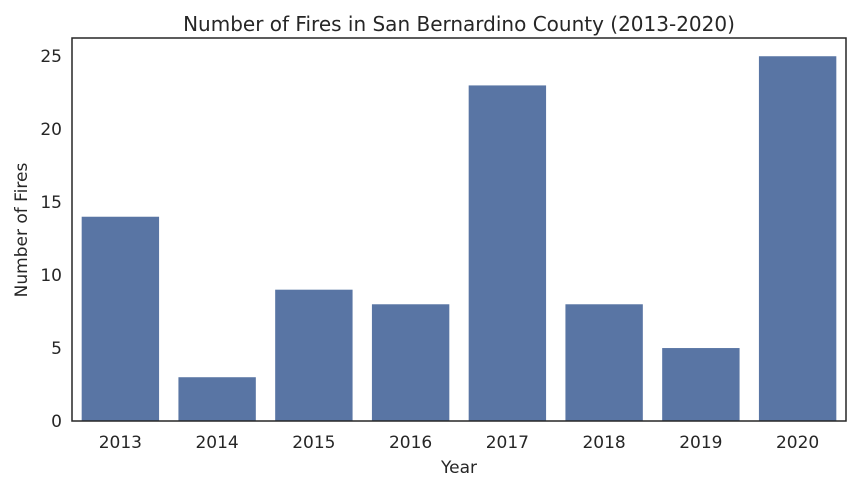  I want to click on y-axis-label: Number of Fires, so click(22, 230).